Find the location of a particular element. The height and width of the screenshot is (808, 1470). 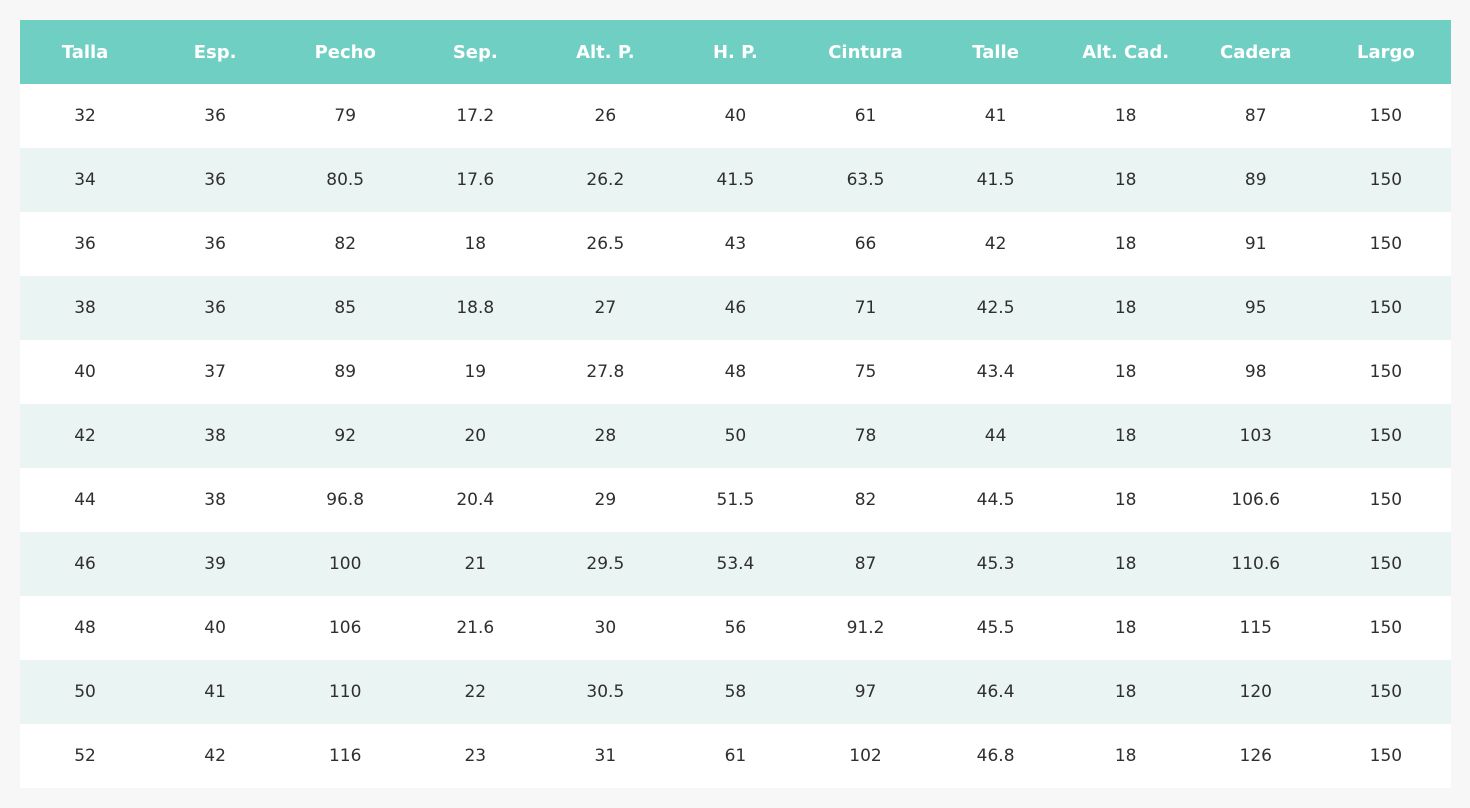

table-cell: 26 is located at coordinates (605, 116).